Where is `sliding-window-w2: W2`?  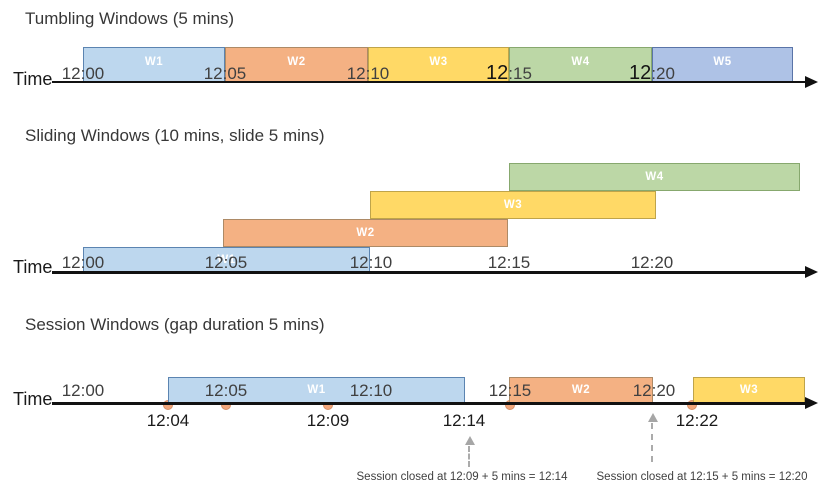 sliding-window-w2: W2 is located at coordinates (365, 233).